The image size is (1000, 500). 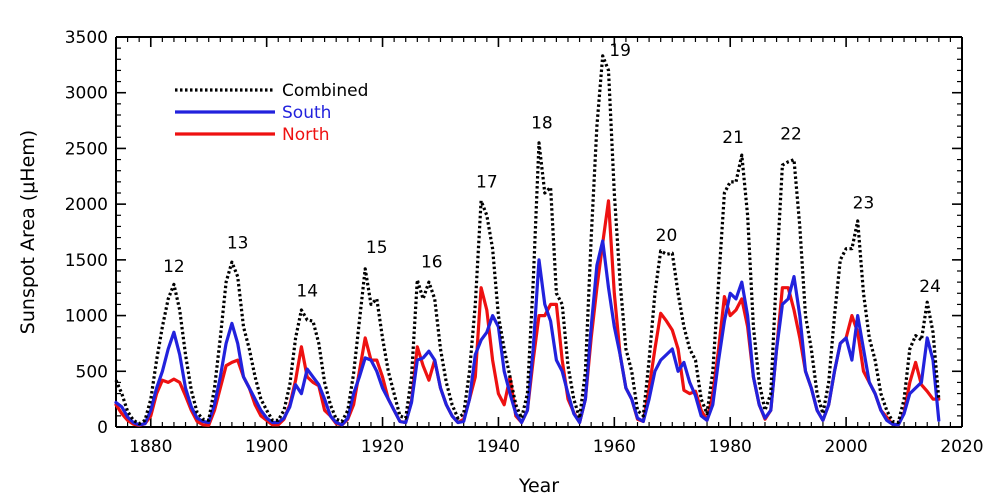 What do you see at coordinates (150, 447) in the screenshot?
I see `x-tick-label: 1880` at bounding box center [150, 447].